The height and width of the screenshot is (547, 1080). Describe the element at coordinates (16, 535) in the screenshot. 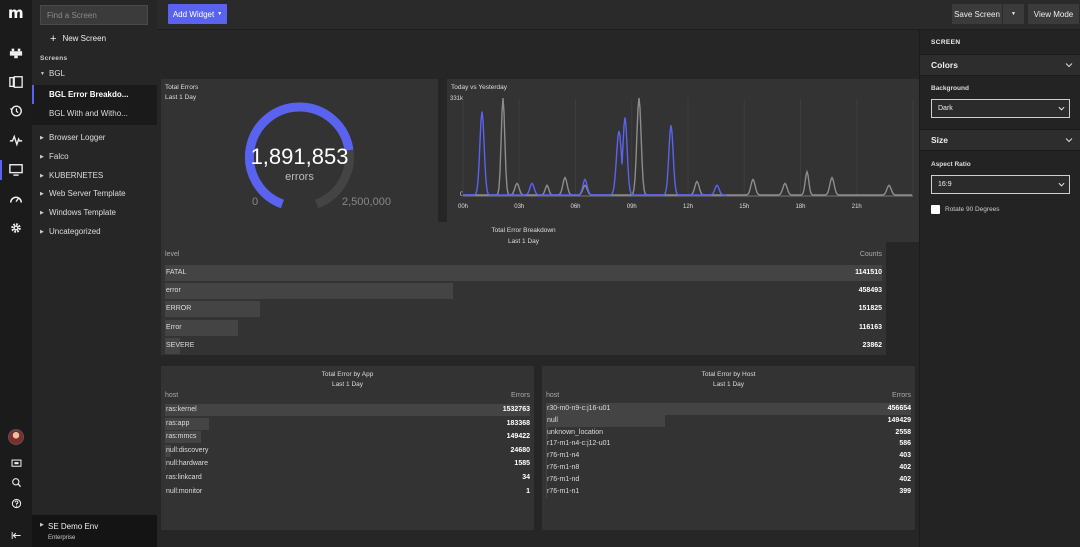

I see `collapse-icon` at that location.